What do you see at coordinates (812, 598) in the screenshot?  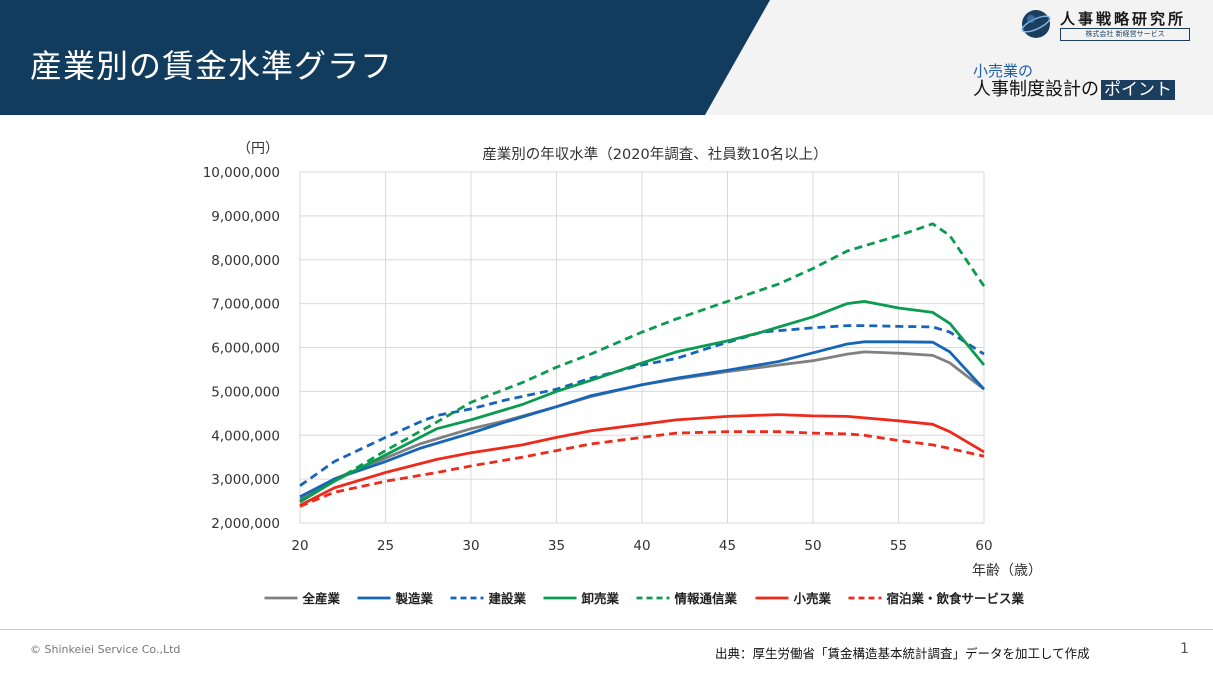 I see `legend-label: 小売業` at bounding box center [812, 598].